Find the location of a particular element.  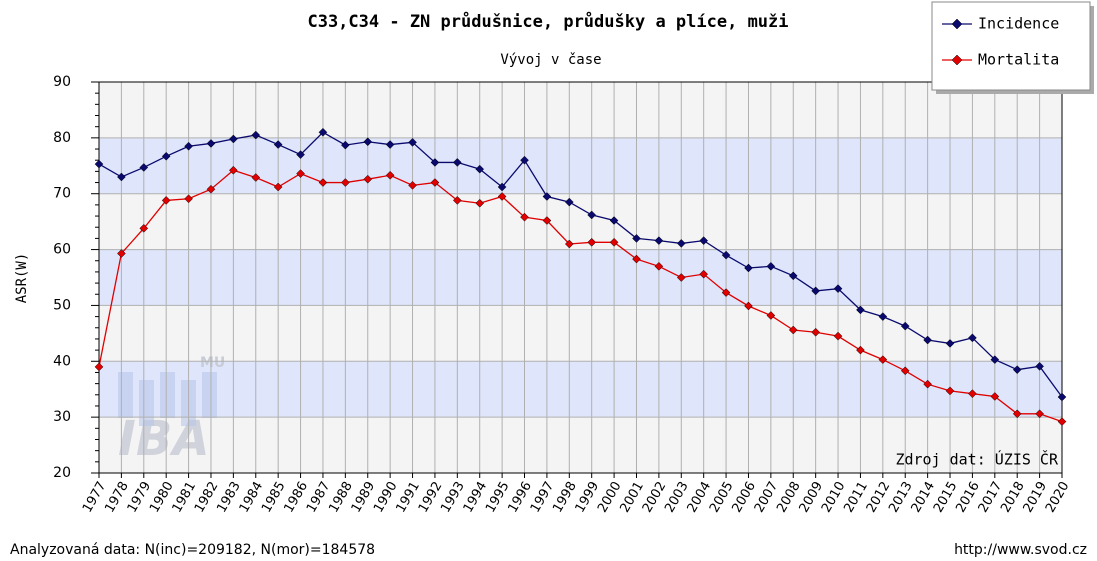

legend is located at coordinates (1011, 46).